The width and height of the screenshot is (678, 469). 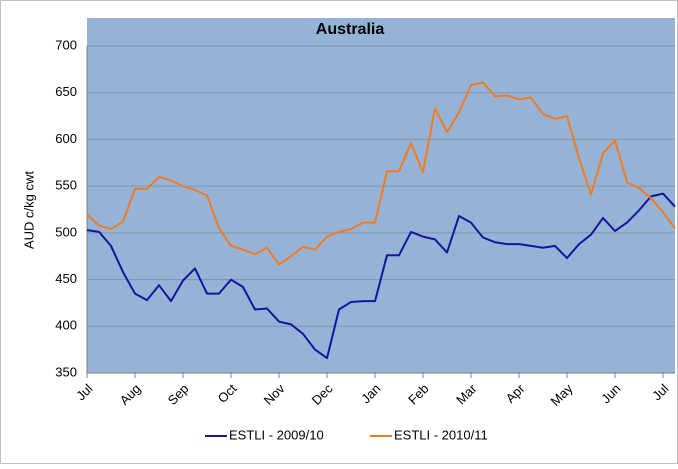 What do you see at coordinates (66, 138) in the screenshot?
I see `y-tick-label: 600` at bounding box center [66, 138].